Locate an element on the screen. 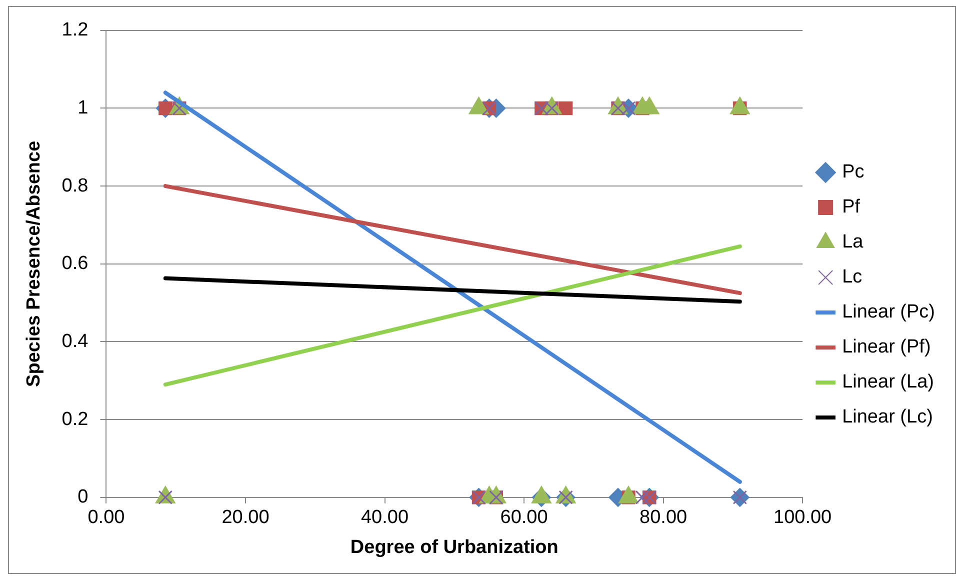  x-tick-label: 0.00 is located at coordinates (106, 517).